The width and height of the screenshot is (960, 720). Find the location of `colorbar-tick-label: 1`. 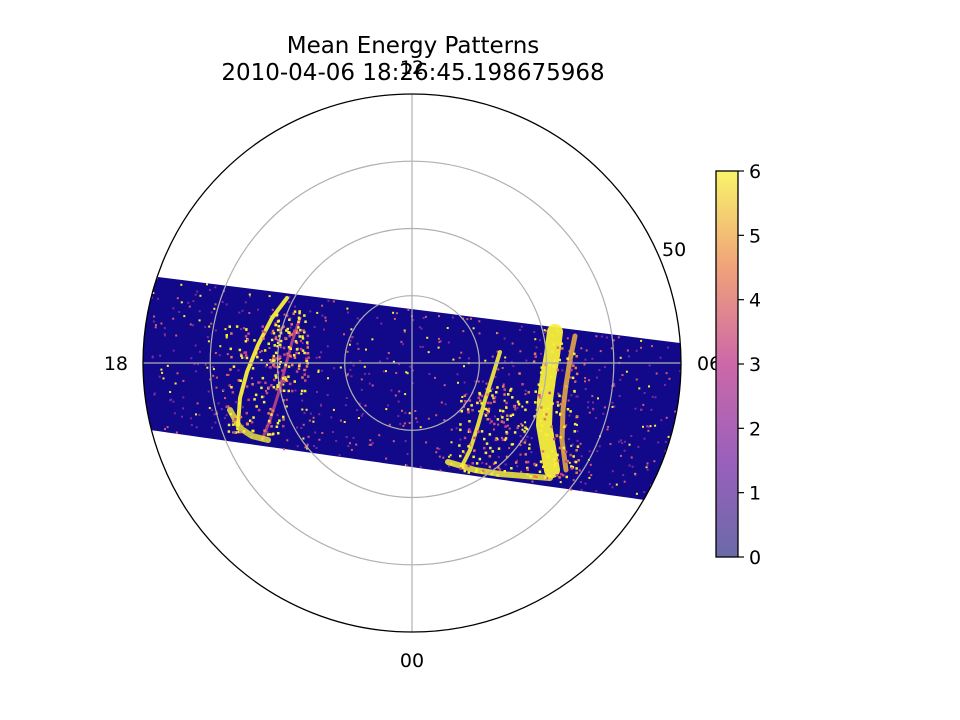

colorbar-tick-label: 1 is located at coordinates (755, 494).